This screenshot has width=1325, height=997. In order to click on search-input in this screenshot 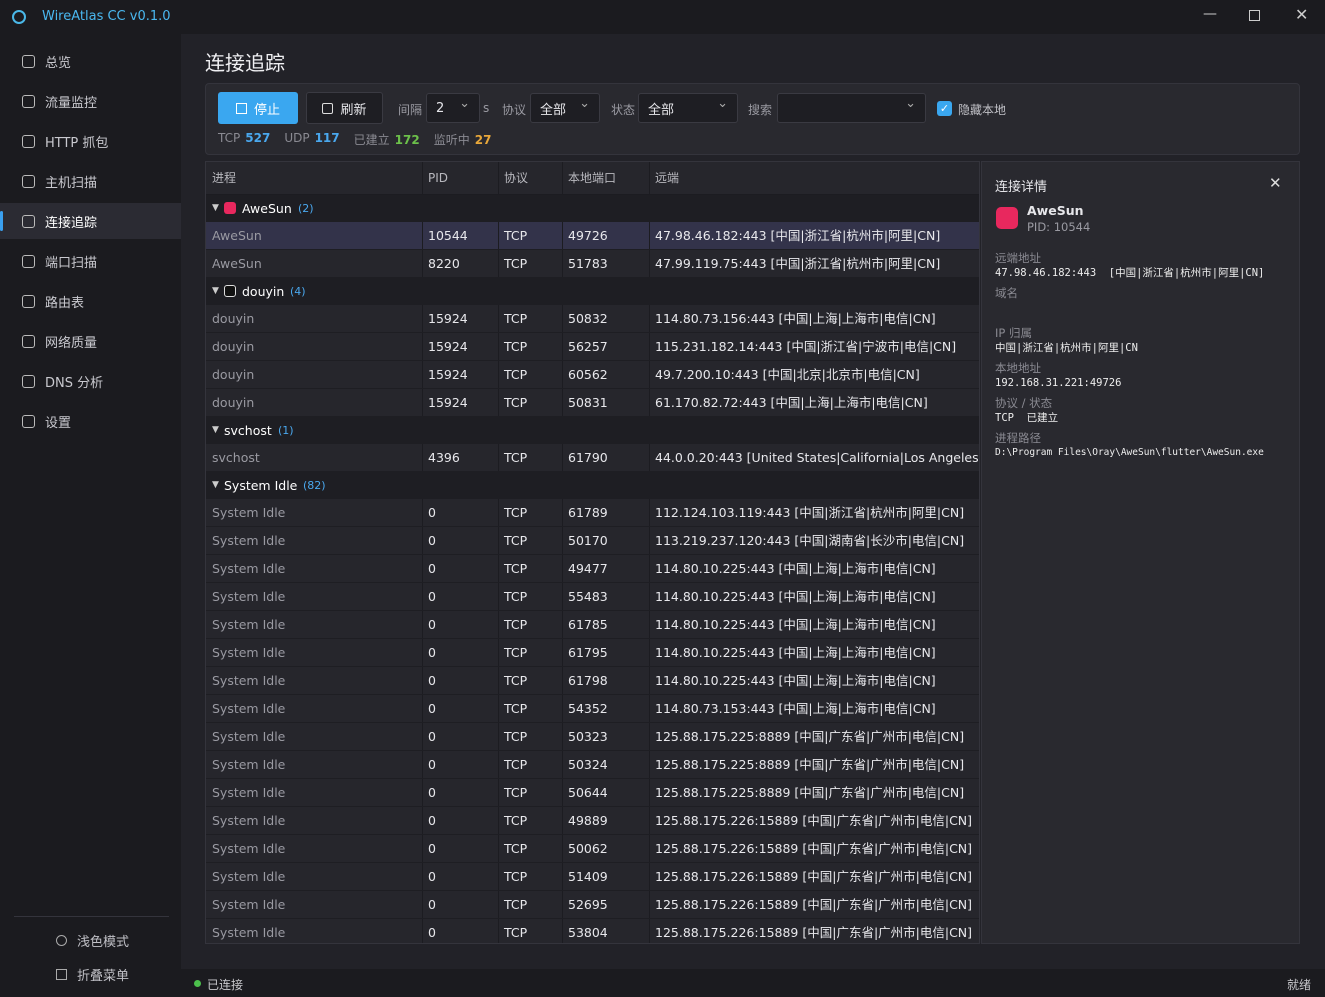, I will do `click(851, 108)`.